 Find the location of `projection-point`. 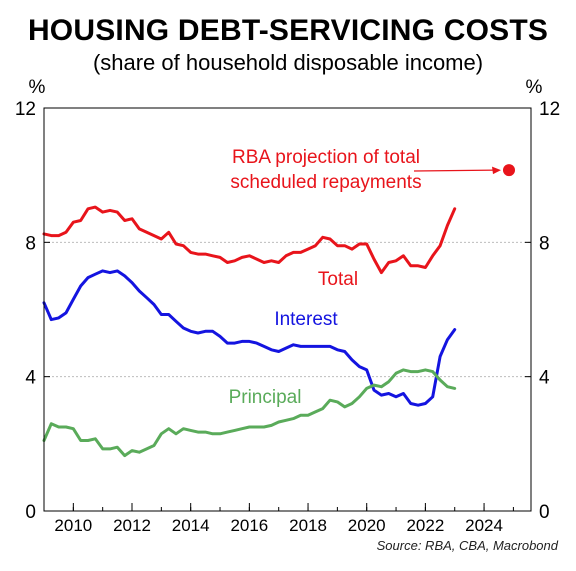

projection-point is located at coordinates (508, 170).